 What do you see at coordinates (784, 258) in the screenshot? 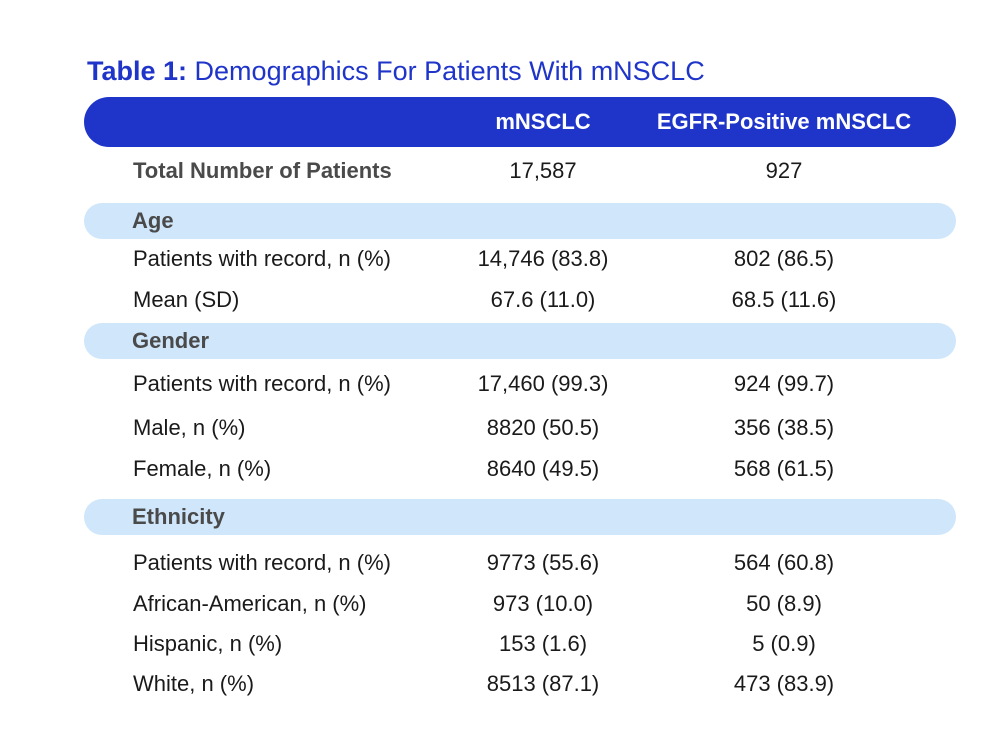
I see `cell-egfr: 802 (86.5)` at bounding box center [784, 258].